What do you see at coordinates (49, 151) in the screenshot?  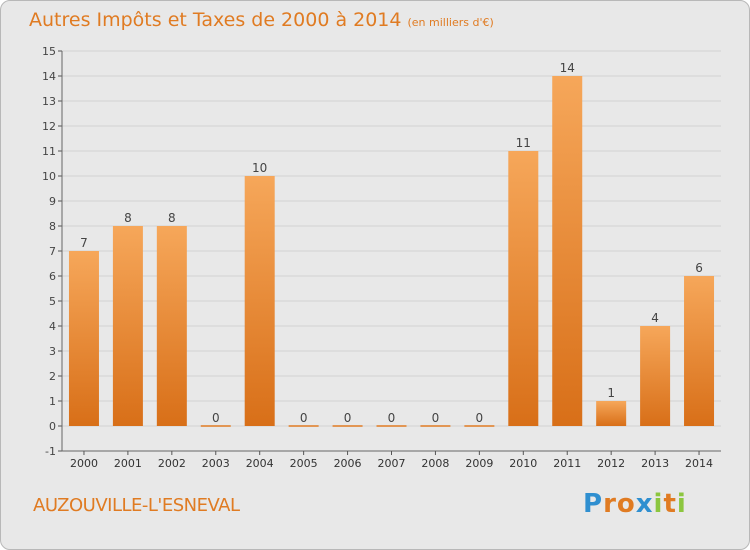 I see `y-tick-label: 11` at bounding box center [49, 151].